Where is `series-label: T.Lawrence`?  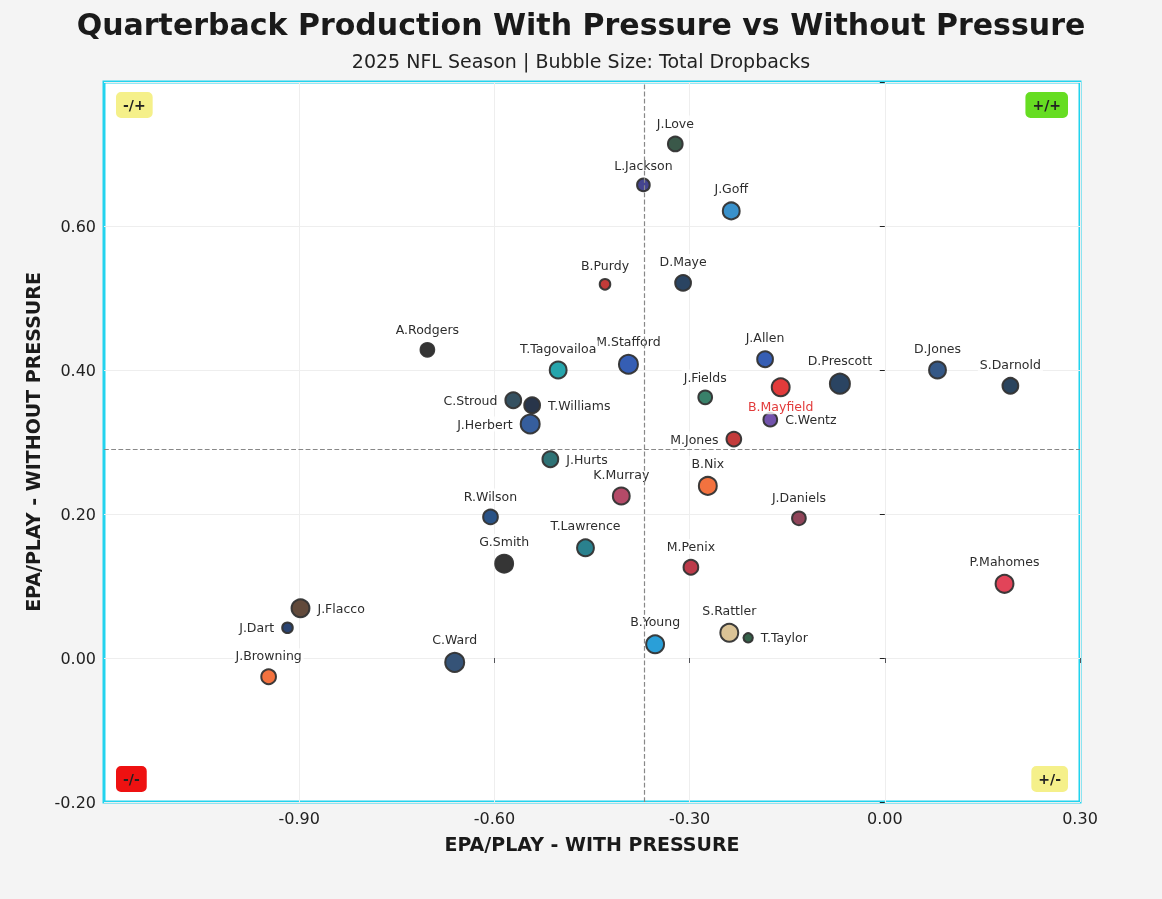
series-label: T.Lawrence is located at coordinates (585, 526).